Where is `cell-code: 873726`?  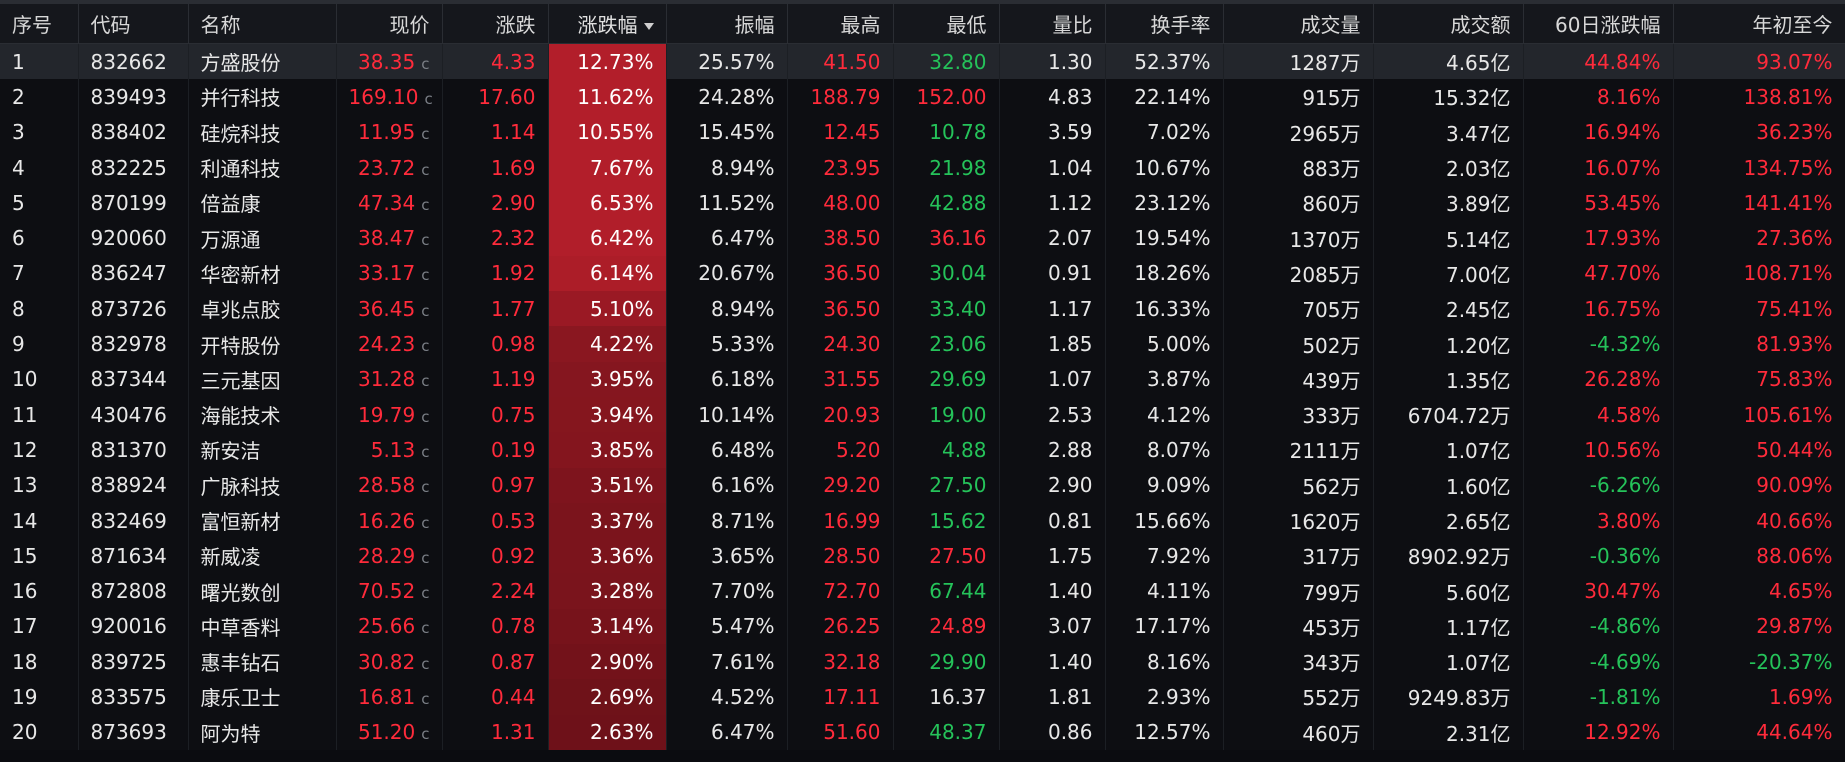 cell-code: 873726 is located at coordinates (133, 309).